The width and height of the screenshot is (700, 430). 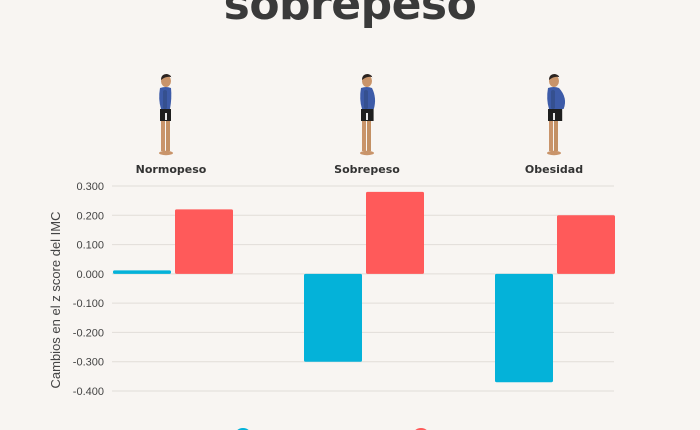 I want to click on category-label: Sobrepeso, so click(x=367, y=169).